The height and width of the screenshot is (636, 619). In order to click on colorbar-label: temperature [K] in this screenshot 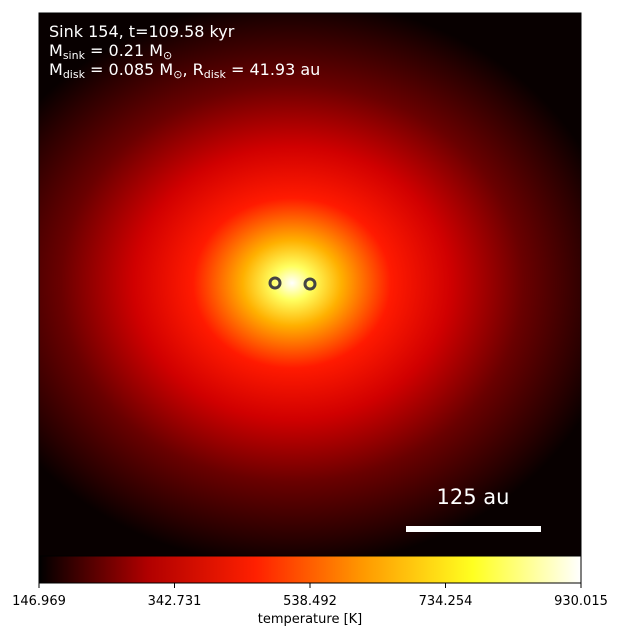, I will do `click(310, 619)`.